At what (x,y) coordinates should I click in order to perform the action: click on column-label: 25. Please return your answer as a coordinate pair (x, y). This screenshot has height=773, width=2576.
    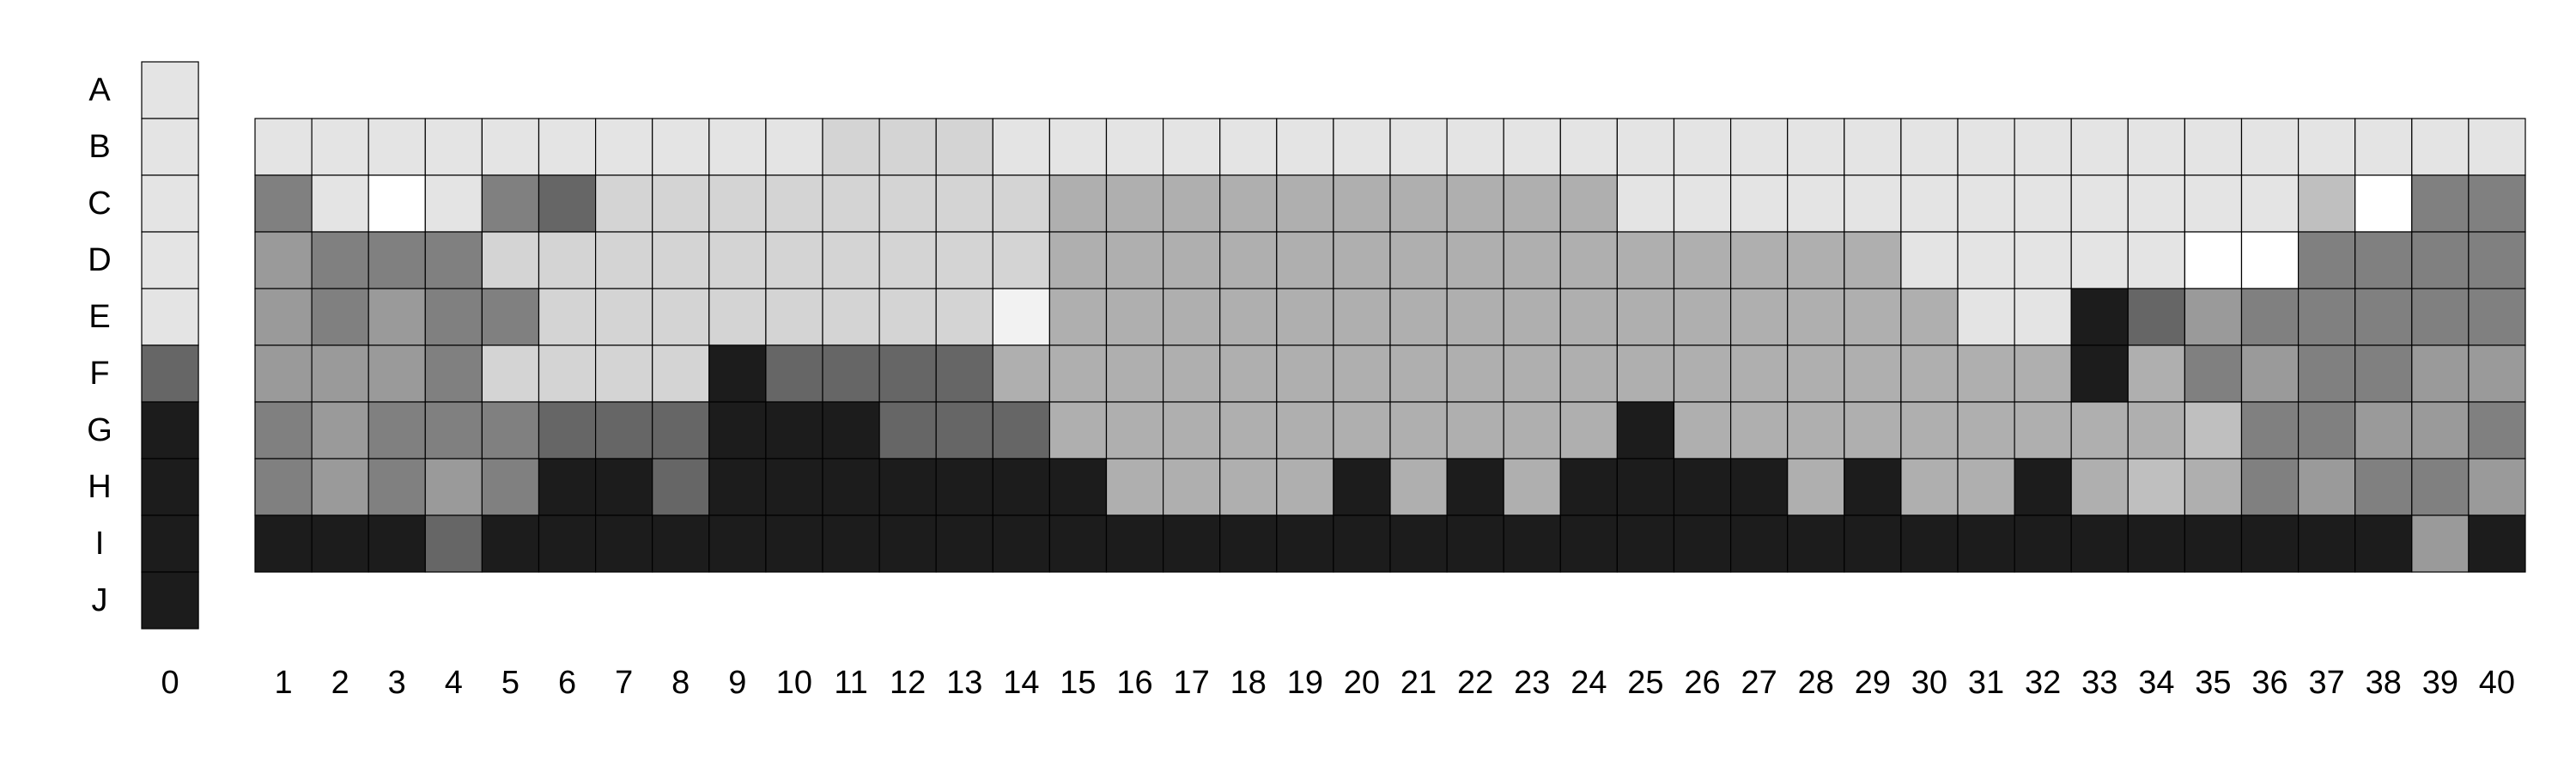
    Looking at the image, I should click on (1645, 683).